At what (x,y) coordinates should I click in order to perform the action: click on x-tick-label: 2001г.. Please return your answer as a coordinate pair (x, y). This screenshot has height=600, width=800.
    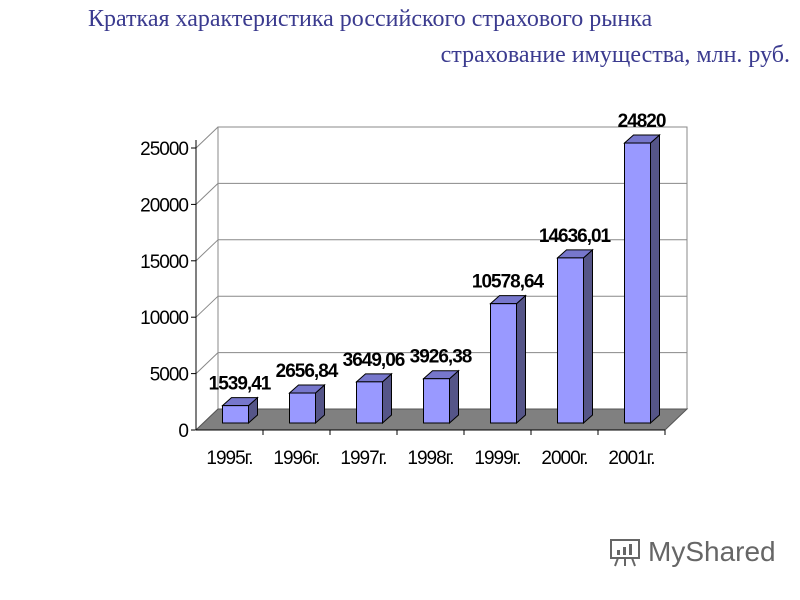
    Looking at the image, I should click on (631, 458).